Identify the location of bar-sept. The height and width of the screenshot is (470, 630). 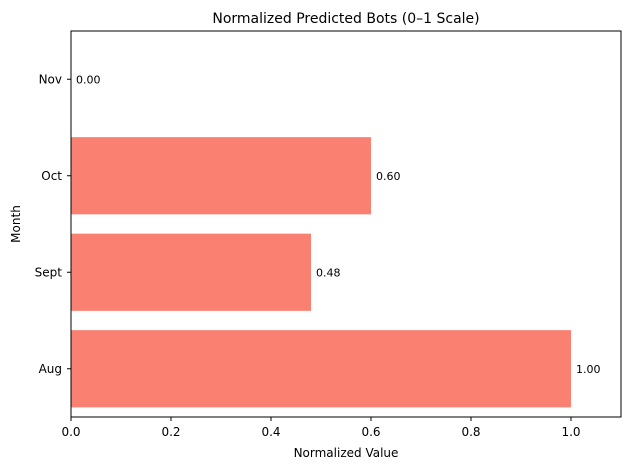
(191, 272).